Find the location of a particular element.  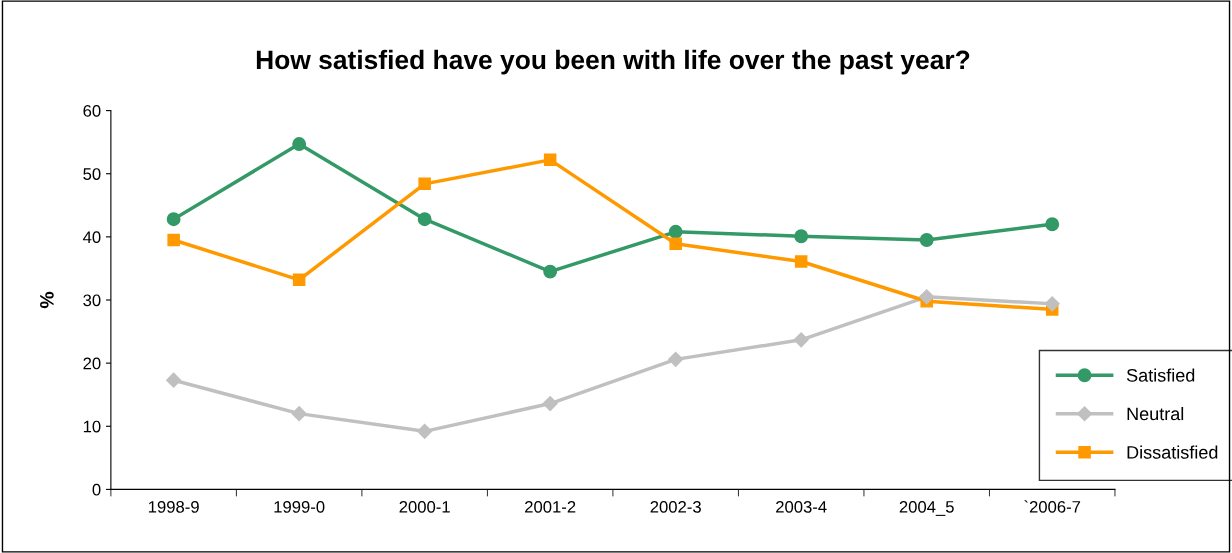

y-axis-title: % is located at coordinates (47, 300).